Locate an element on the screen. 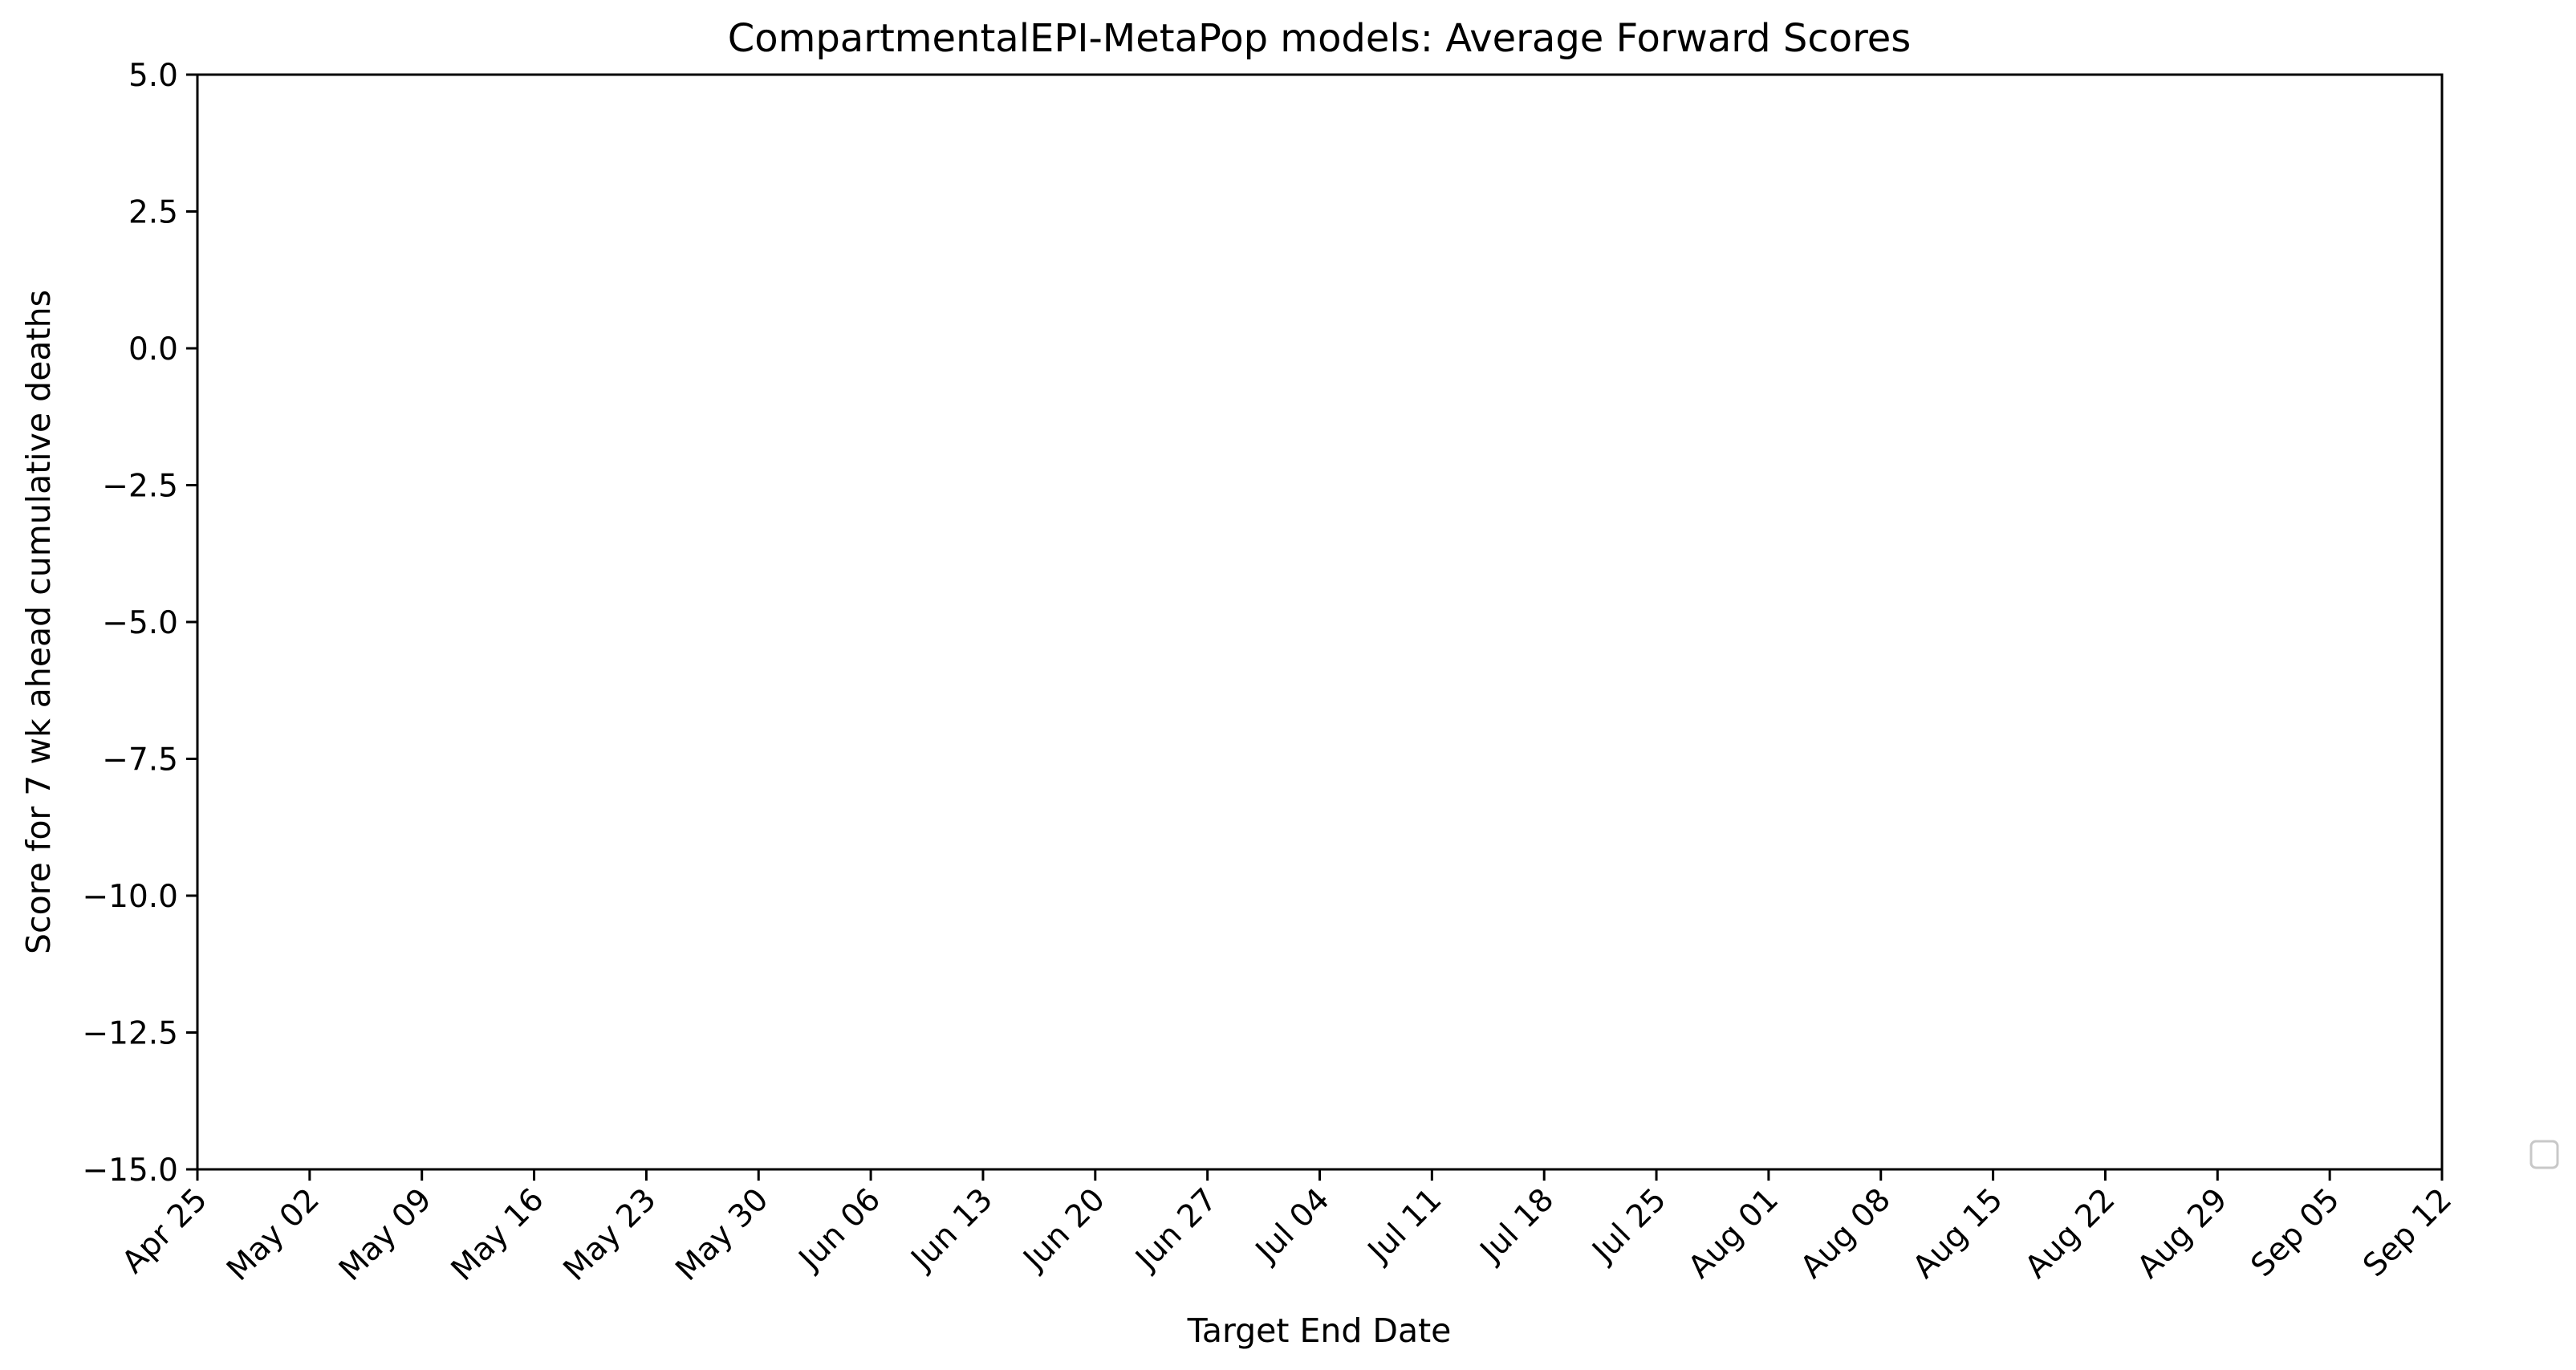 The image size is (2576, 1370). x-tick-label: Jul 18 is located at coordinates (1516, 1225).